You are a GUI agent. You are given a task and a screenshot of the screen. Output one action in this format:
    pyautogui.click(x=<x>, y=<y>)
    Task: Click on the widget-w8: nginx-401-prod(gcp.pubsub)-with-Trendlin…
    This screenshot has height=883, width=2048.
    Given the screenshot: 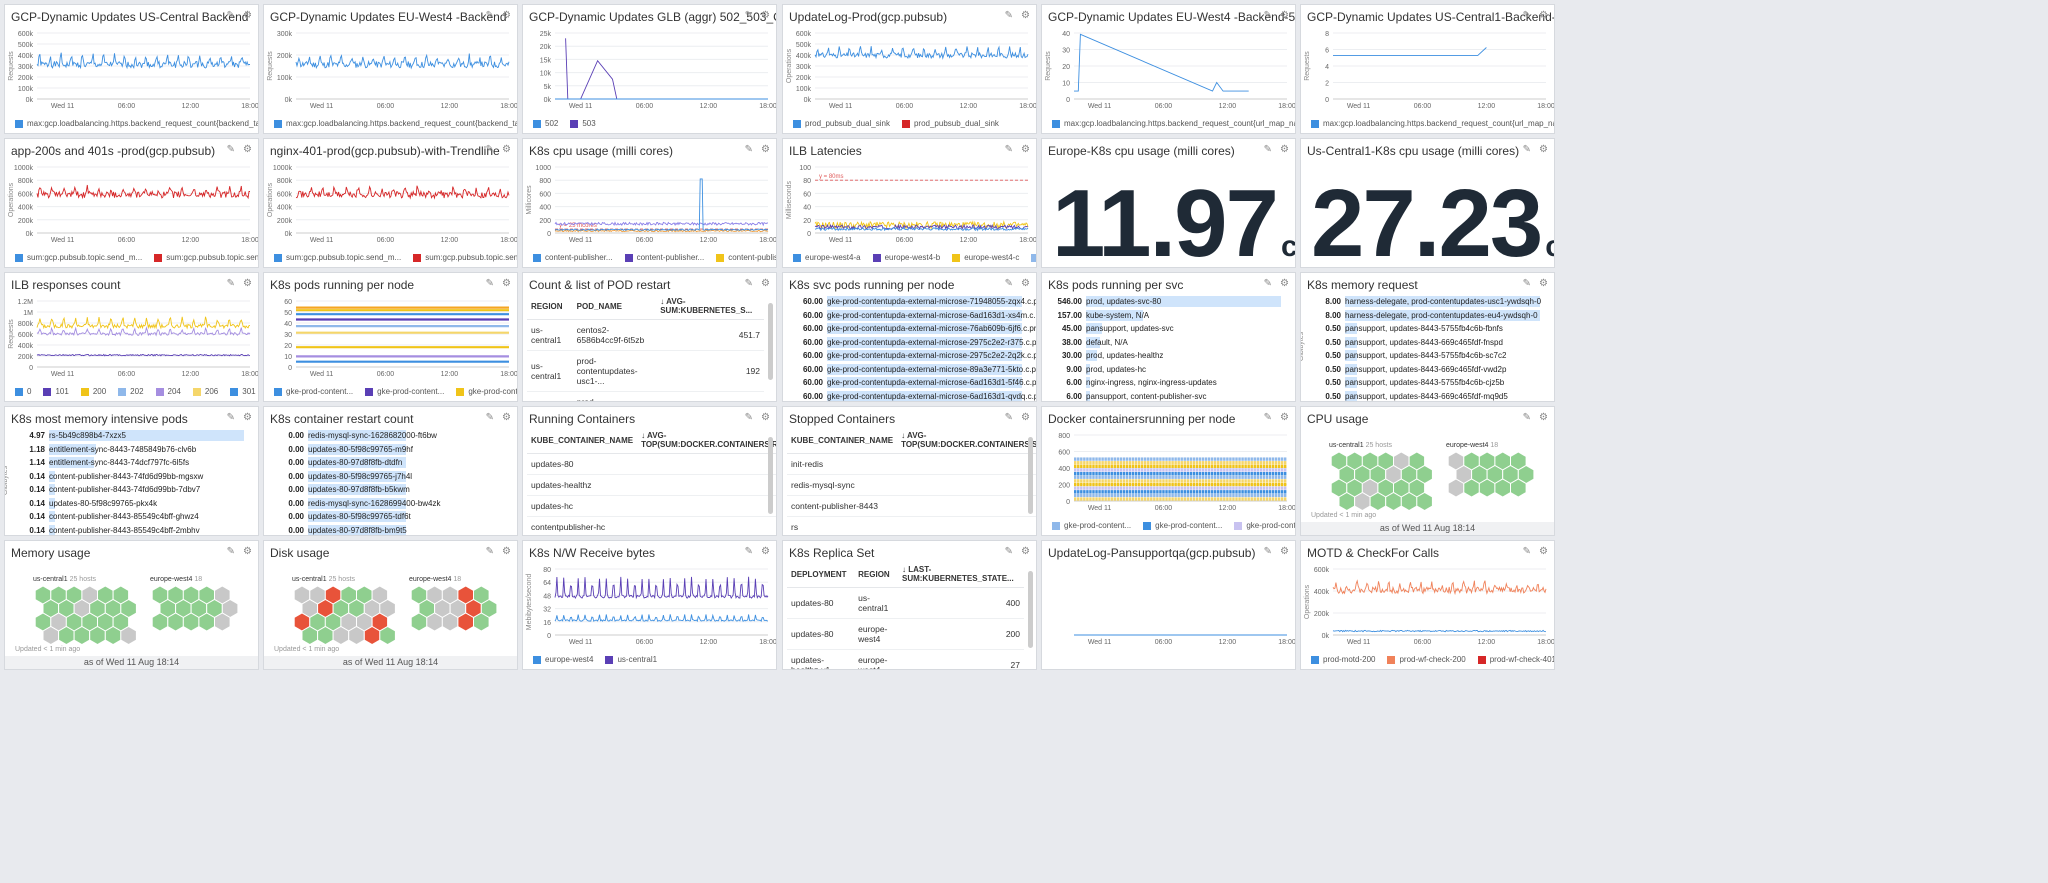 What is the action you would take?
    pyautogui.click(x=390, y=203)
    